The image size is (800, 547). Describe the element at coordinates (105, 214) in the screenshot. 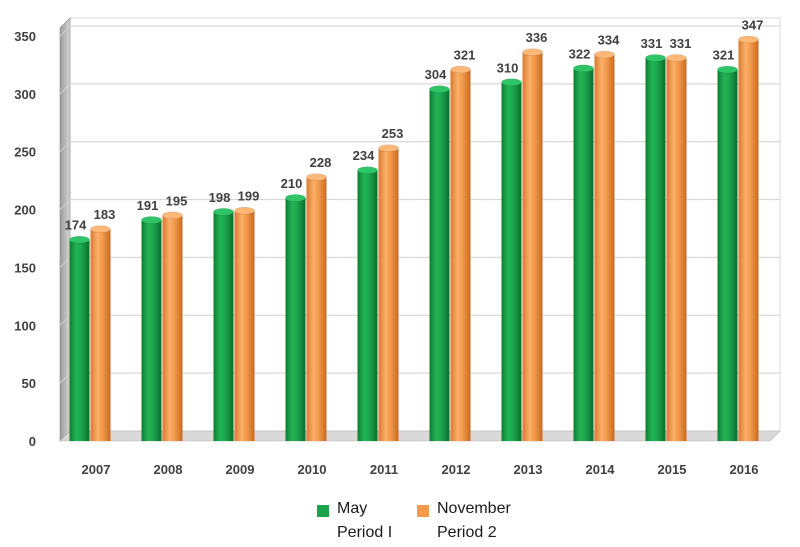

I see `data-label-series-2: 183` at that location.